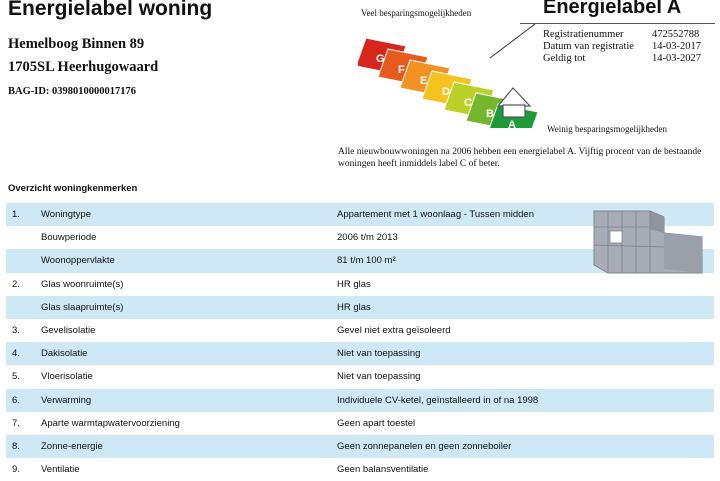 The height and width of the screenshot is (481, 720). I want to click on table-row: Woonoppervlakte 81 t/m 100 m², so click(360, 261).